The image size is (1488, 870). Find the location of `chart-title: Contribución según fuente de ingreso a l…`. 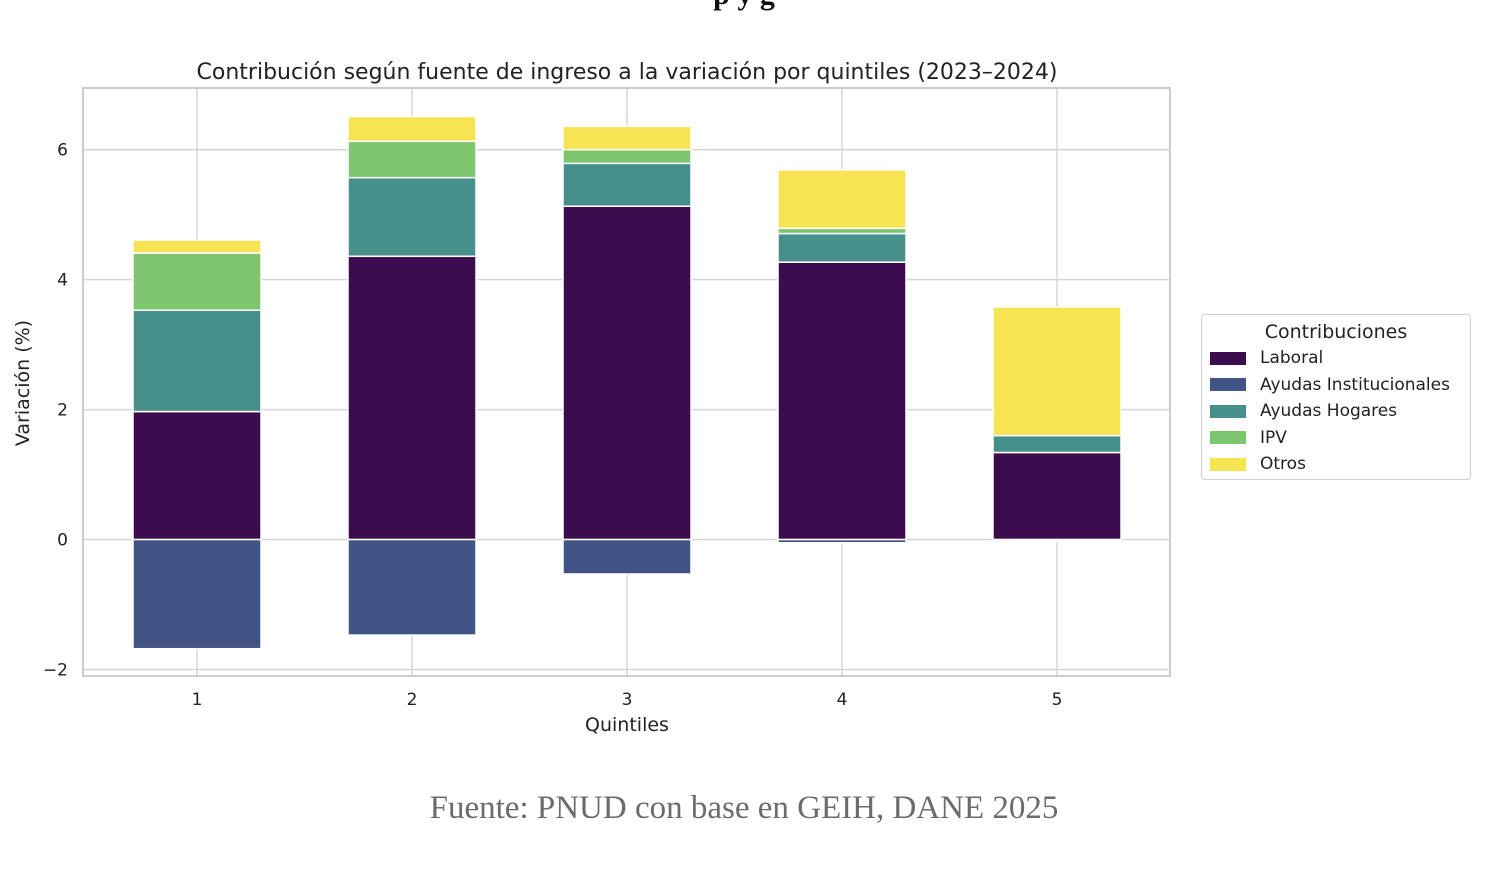

chart-title: Contribución según fuente de ingreso a l… is located at coordinates (627, 72).